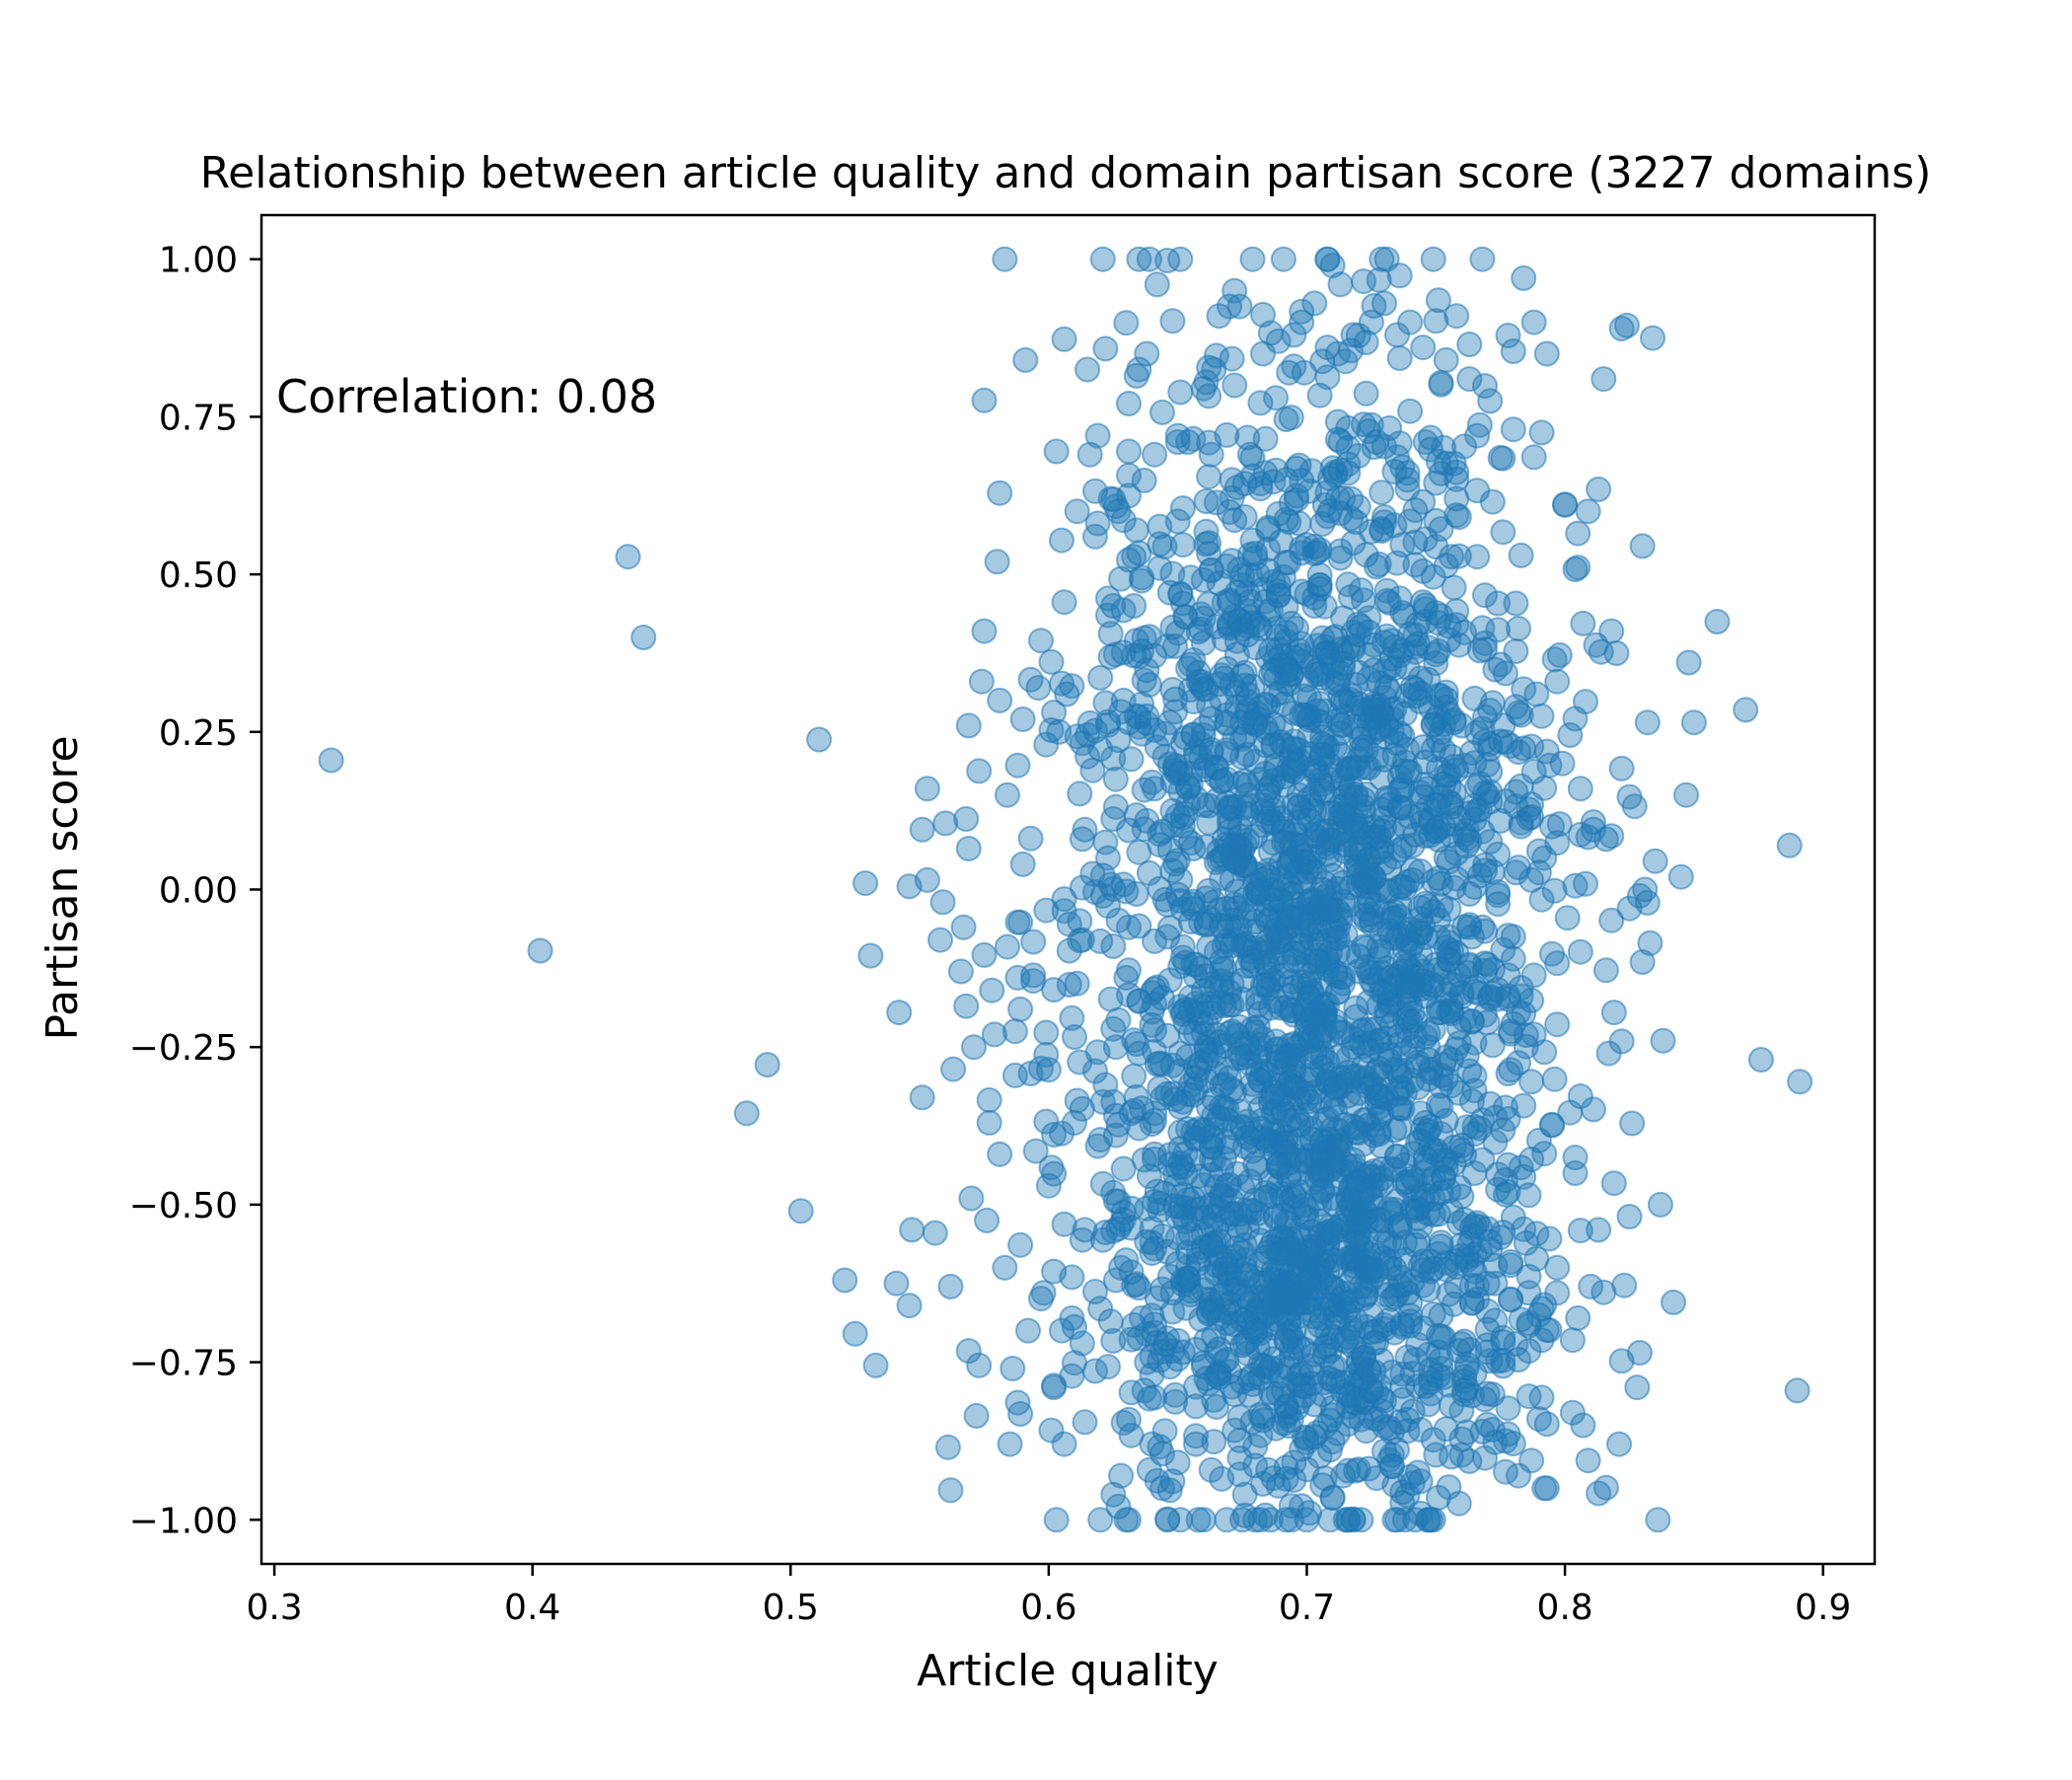 The image size is (2072, 1780). Describe the element at coordinates (1823, 1608) in the screenshot. I see `x-tick-label: 0.9` at that location.